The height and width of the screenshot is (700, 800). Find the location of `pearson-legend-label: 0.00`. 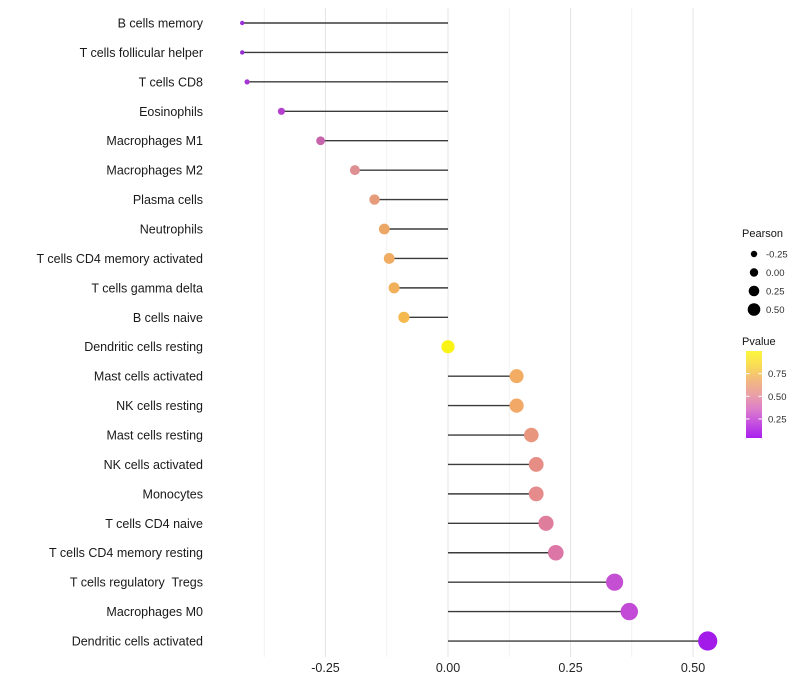

pearson-legend-label: 0.00 is located at coordinates (775, 273).